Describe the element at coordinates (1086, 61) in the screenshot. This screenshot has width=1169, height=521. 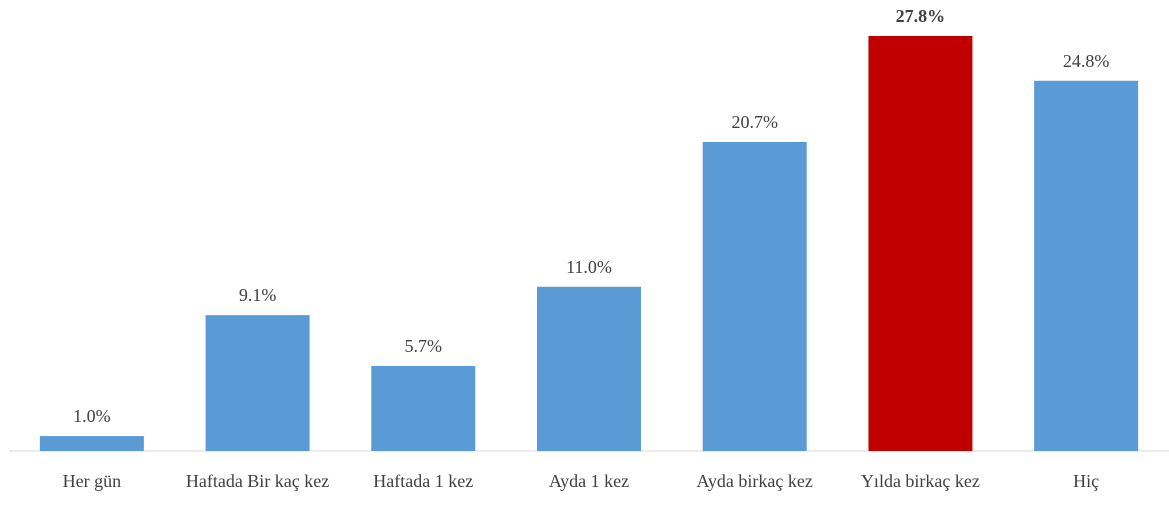
I see `data-label: 24.8%` at that location.